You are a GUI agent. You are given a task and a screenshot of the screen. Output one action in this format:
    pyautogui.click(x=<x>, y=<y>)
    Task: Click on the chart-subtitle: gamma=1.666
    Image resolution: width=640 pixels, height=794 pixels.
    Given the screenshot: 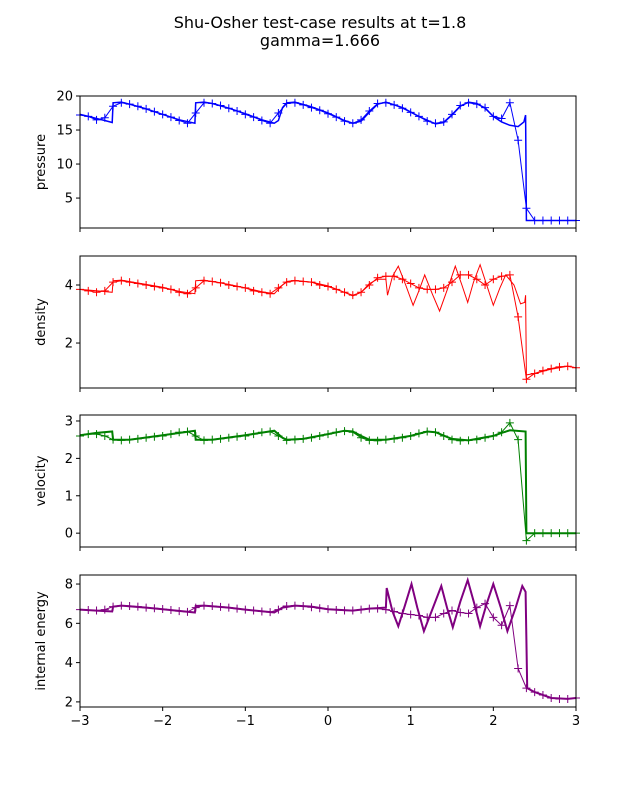 What is the action you would take?
    pyautogui.click(x=320, y=40)
    